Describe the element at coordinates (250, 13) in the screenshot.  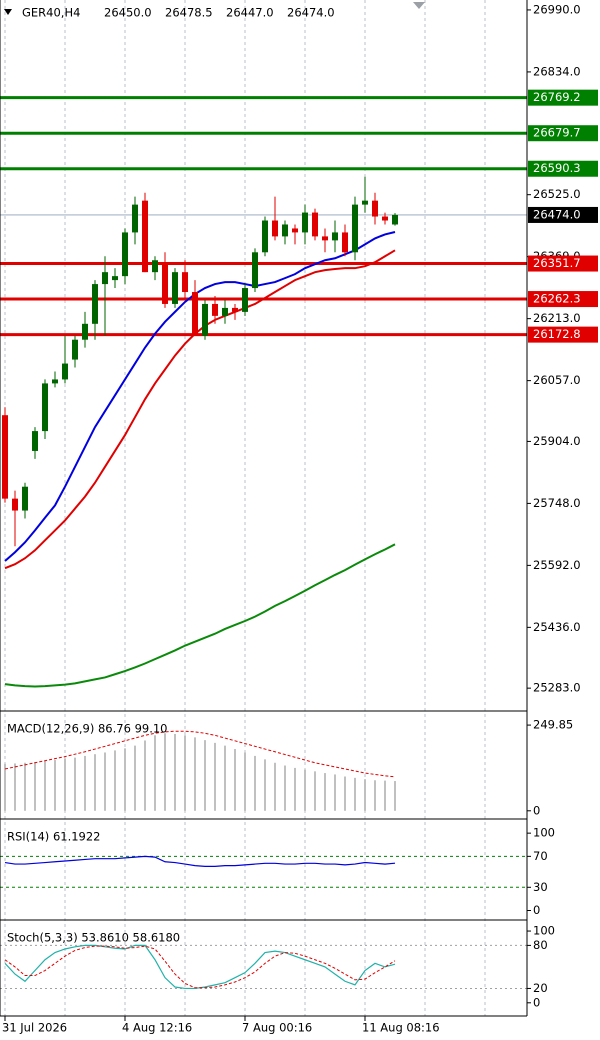
I see `header-value: 26447.0` at that location.